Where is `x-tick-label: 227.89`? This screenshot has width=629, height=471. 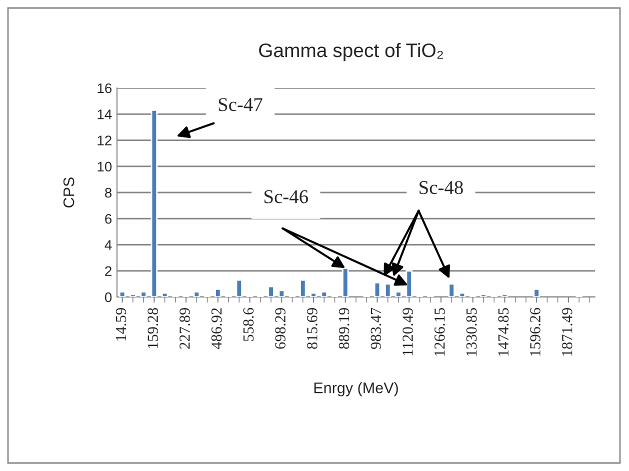 x-tick-label: 227.89 is located at coordinates (185, 328).